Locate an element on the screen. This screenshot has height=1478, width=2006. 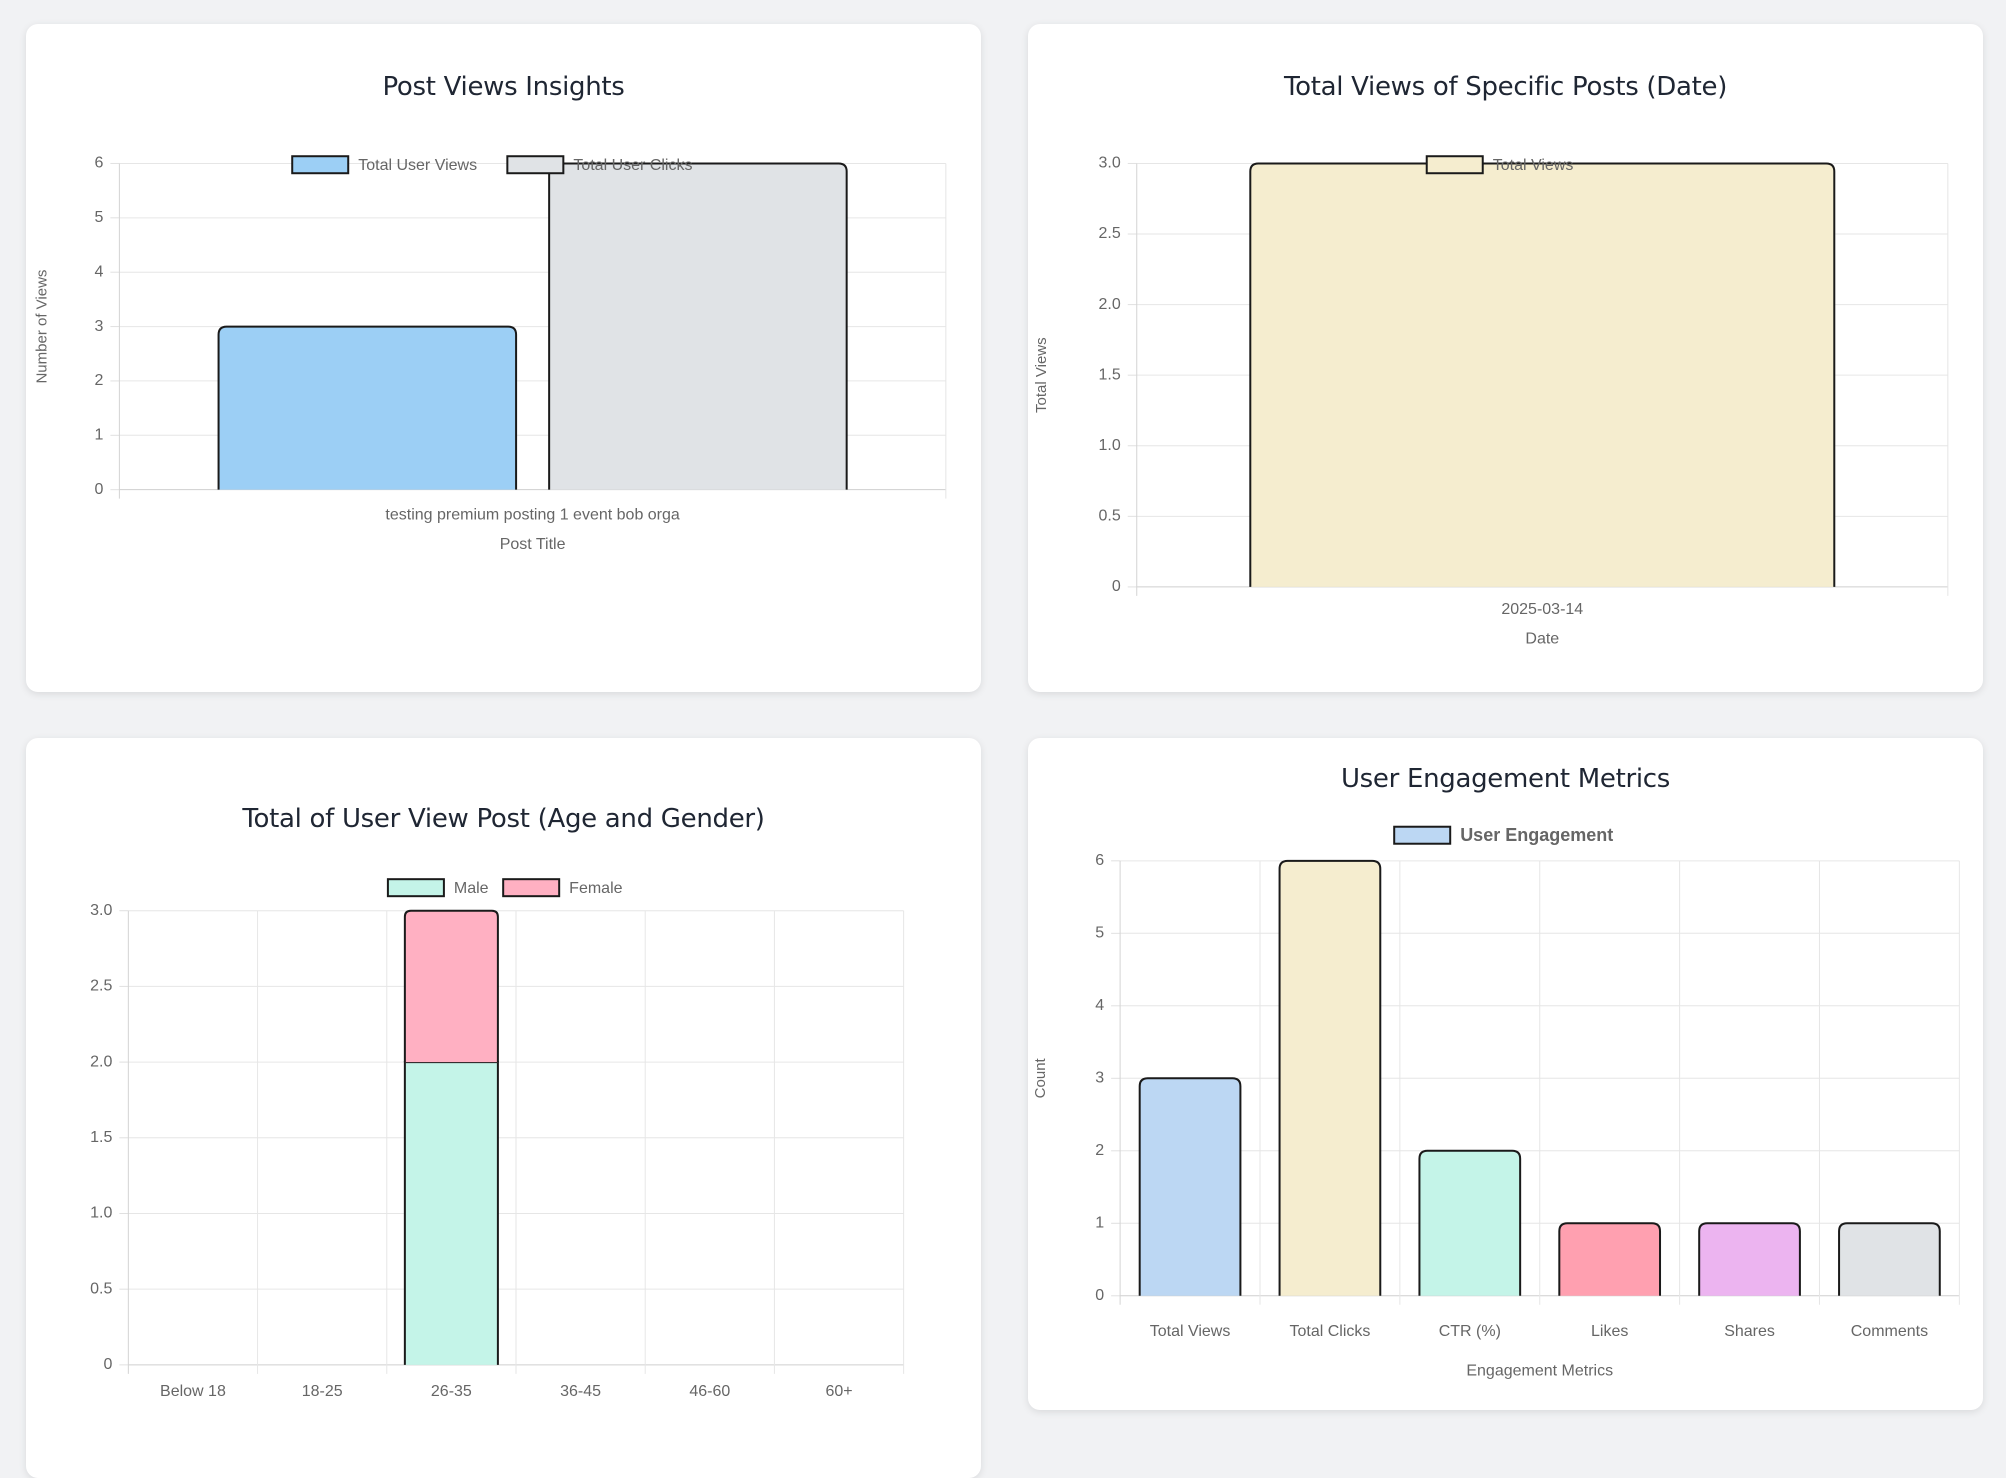
legend-swatch-user-engagement is located at coordinates (1422, 835).